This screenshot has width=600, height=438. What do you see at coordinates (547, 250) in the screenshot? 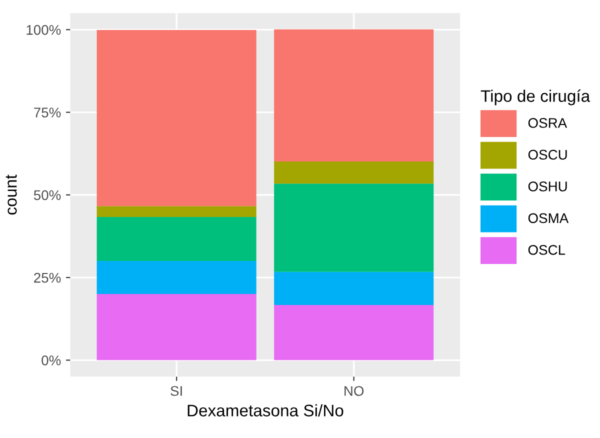
I see `legend-label: OSCL` at bounding box center [547, 250].